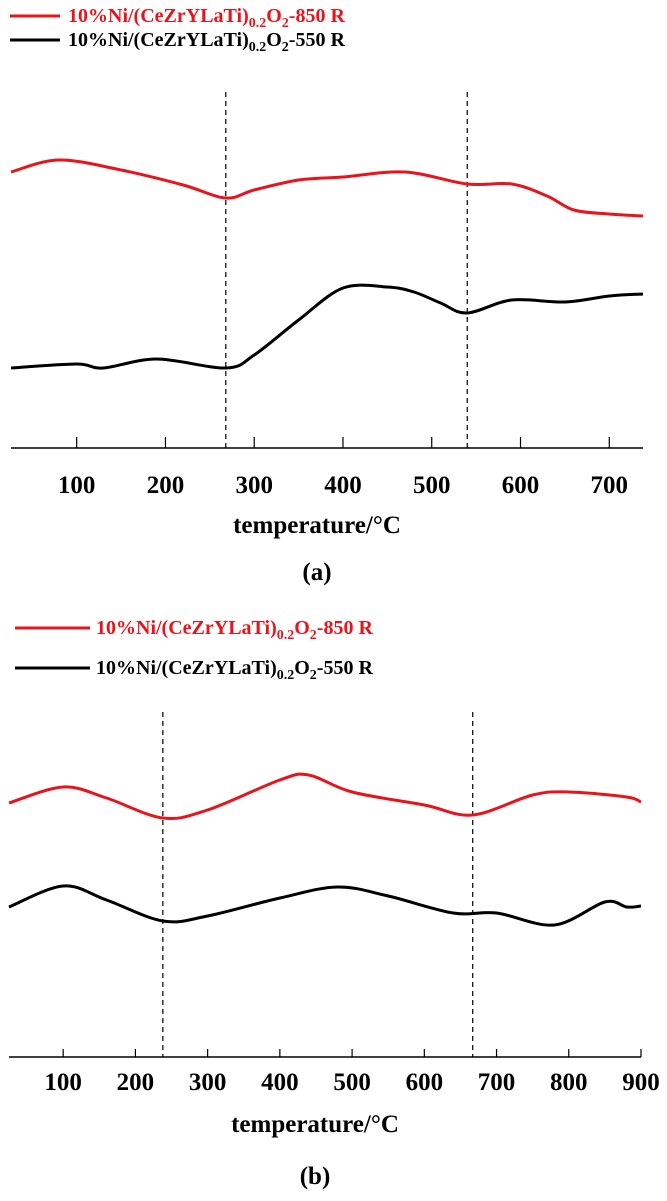 Image resolution: width=667 pixels, height=1201 pixels. I want to click on x-tick-label: 900, so click(641, 1082).